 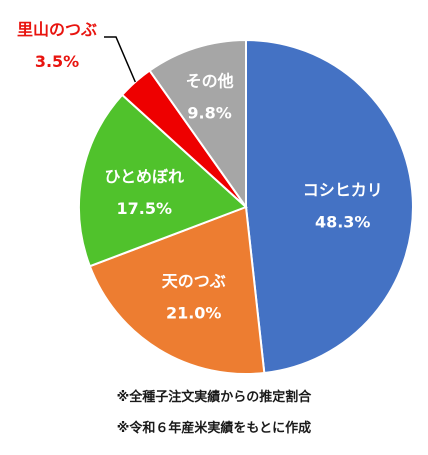 I want to click on footnote-estimate: ※全種子注文実績からの推定割合, so click(x=214, y=397).